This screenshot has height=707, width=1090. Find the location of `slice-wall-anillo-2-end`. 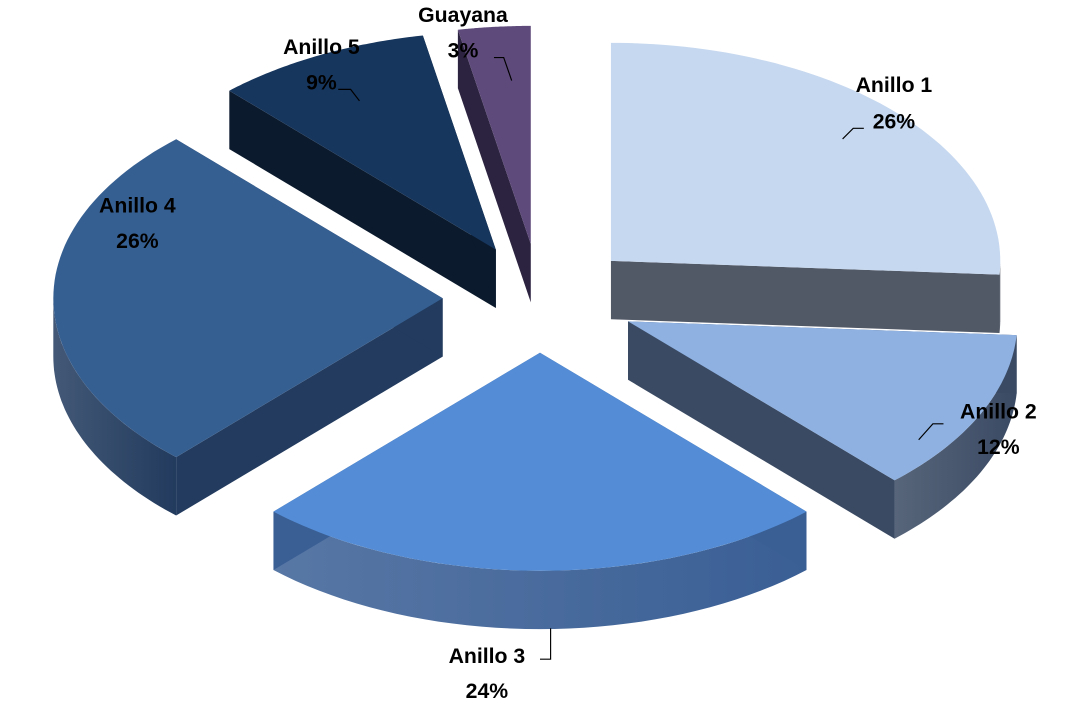

slice-wall-anillo-2-end is located at coordinates (761, 430).